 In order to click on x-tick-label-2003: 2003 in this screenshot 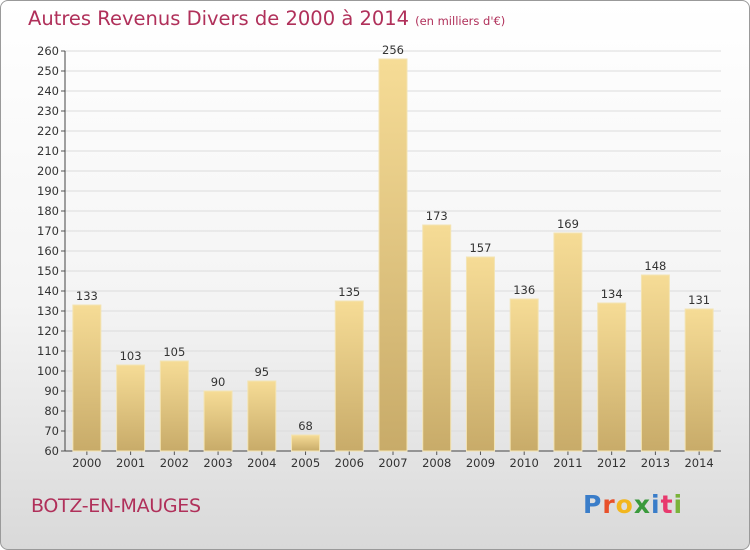, I will do `click(217, 463)`.